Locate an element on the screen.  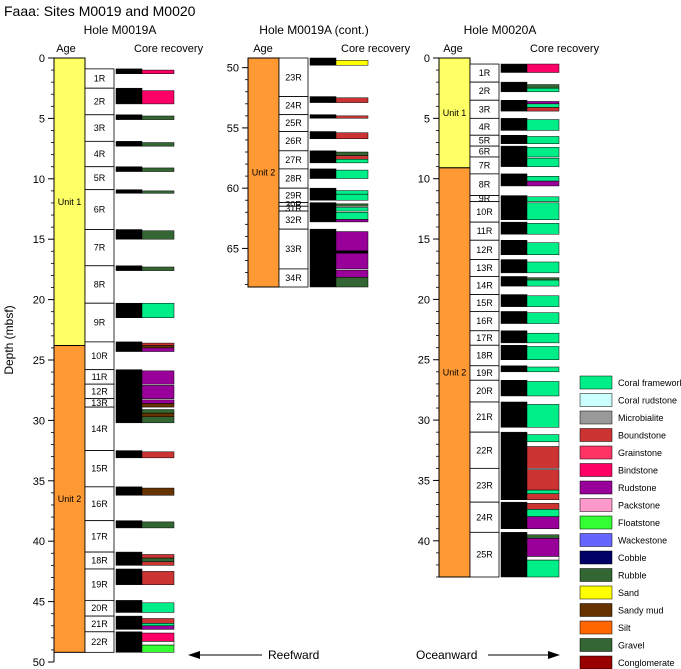
tick-label: 25 is located at coordinates (39, 361).